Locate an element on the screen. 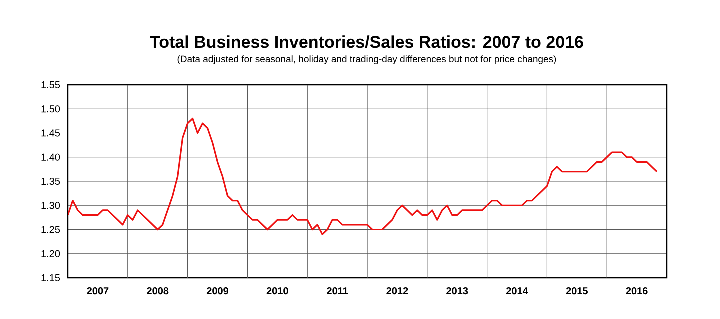 This screenshot has height=319, width=720. x-tick-label: 2014 is located at coordinates (517, 291).